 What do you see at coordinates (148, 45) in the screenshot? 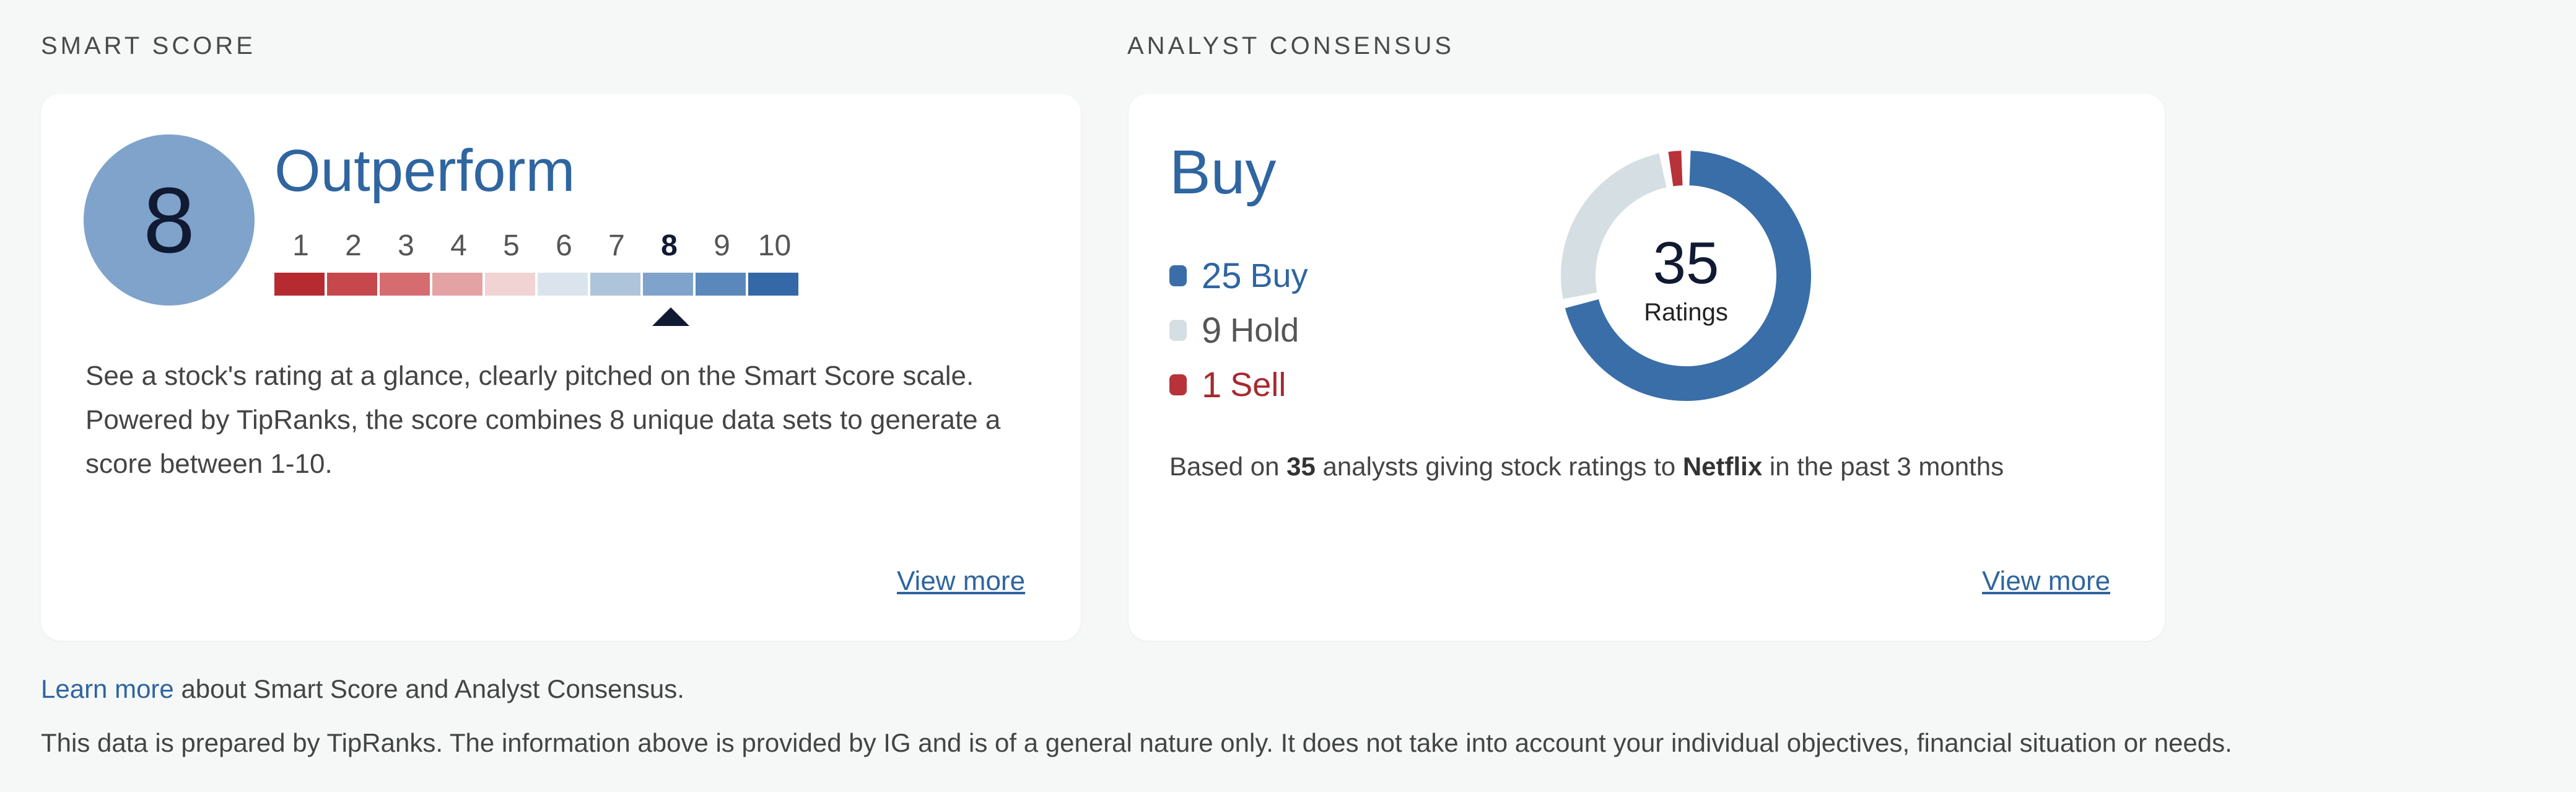
I see `smart-score-label: SMART SCORE` at bounding box center [148, 45].